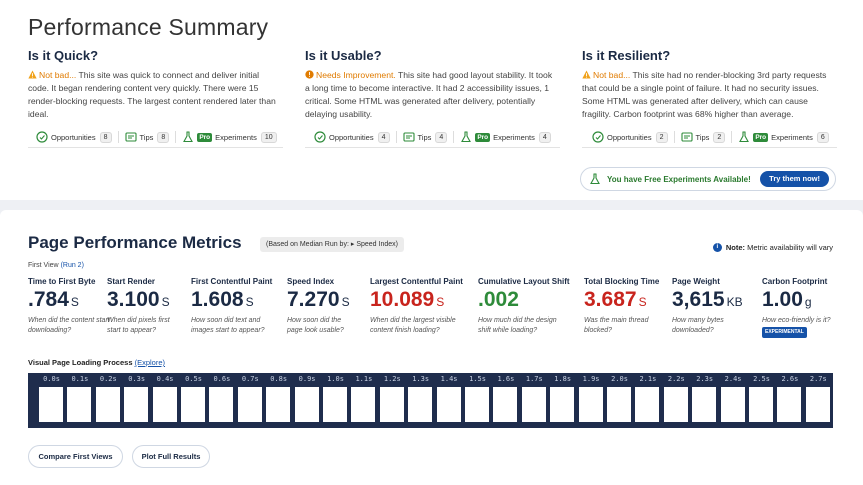 The width and height of the screenshot is (863, 485). I want to click on opportunities-link: Opportunities 8, so click(74, 137).